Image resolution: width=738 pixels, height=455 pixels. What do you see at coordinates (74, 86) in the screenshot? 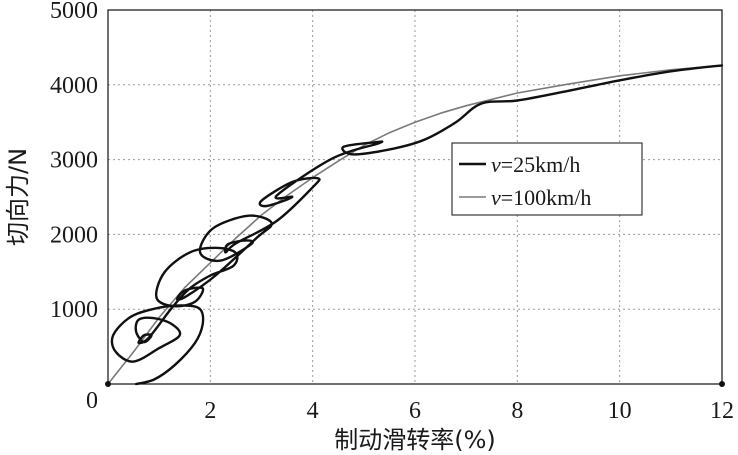
I see `y-tick-label: 4000` at bounding box center [74, 86].